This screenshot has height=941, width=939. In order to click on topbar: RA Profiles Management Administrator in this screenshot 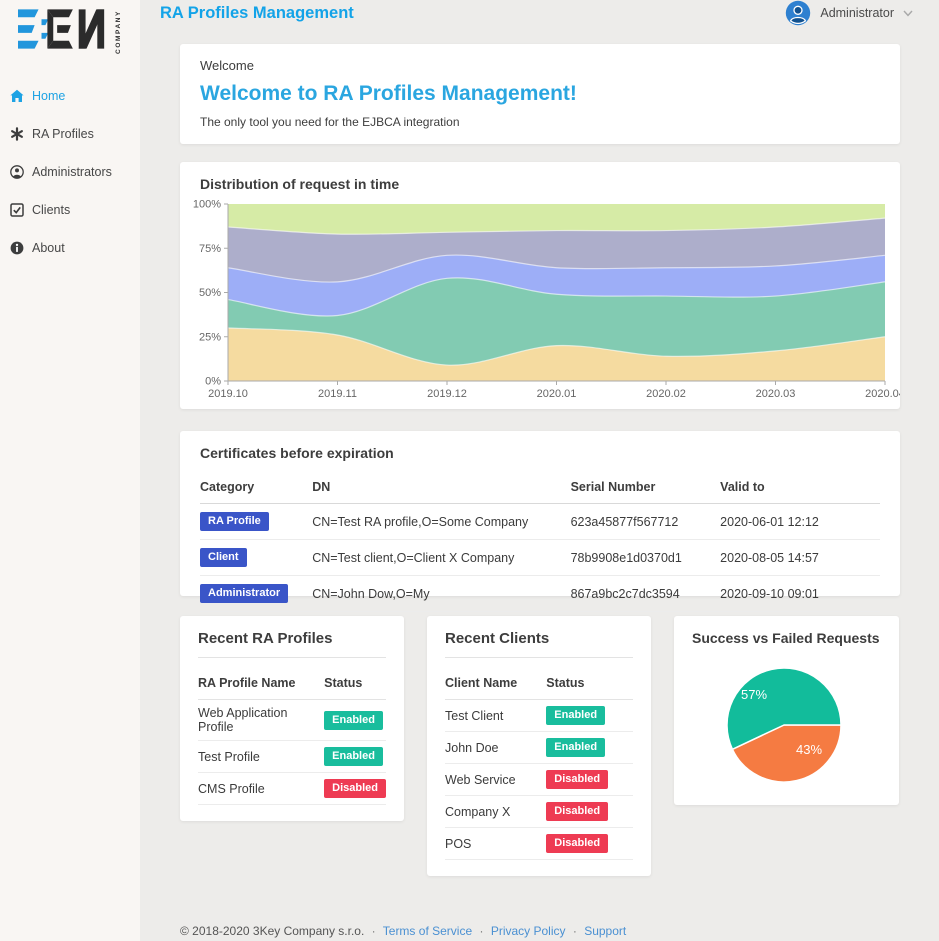, I will do `click(539, 13)`.